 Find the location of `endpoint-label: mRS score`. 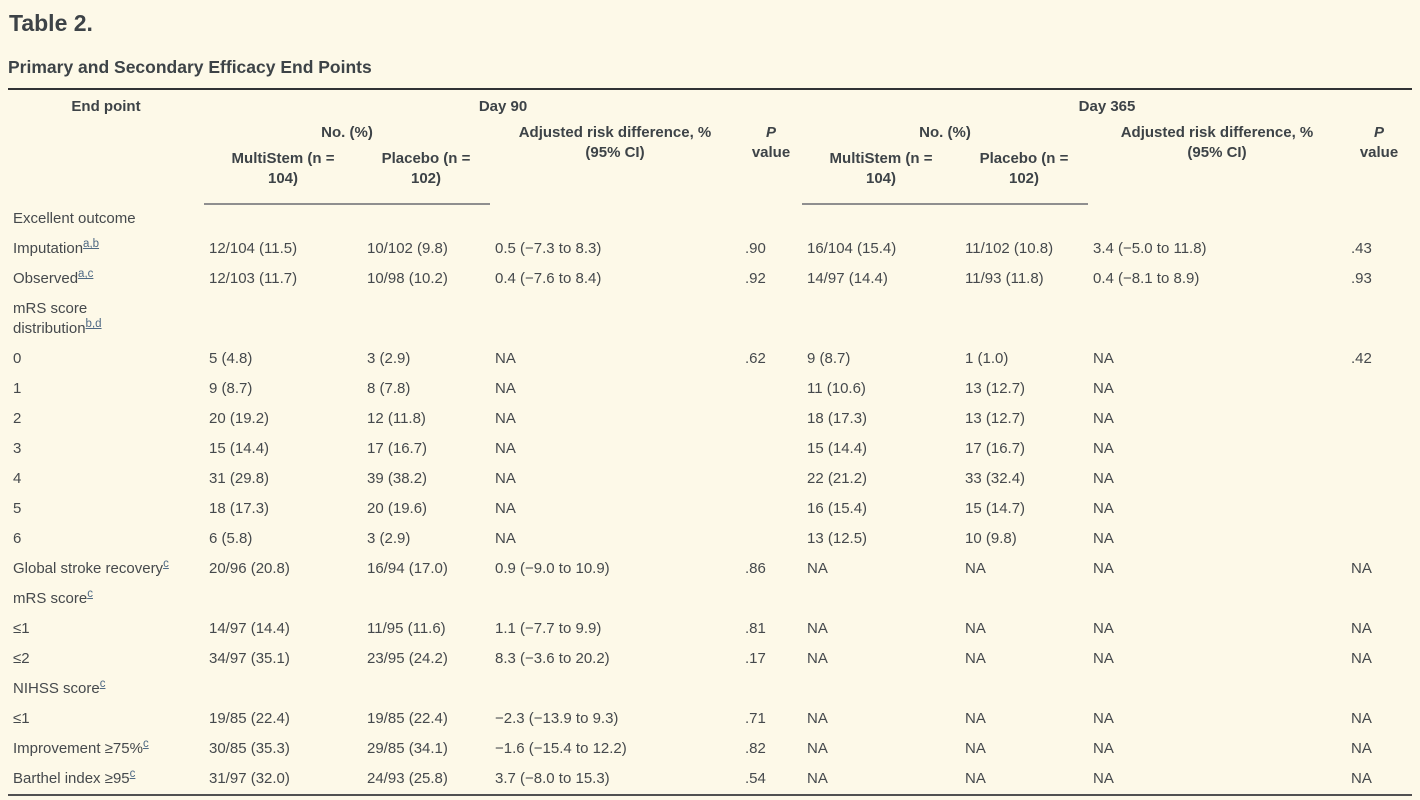

endpoint-label: mRS score is located at coordinates (50, 598).